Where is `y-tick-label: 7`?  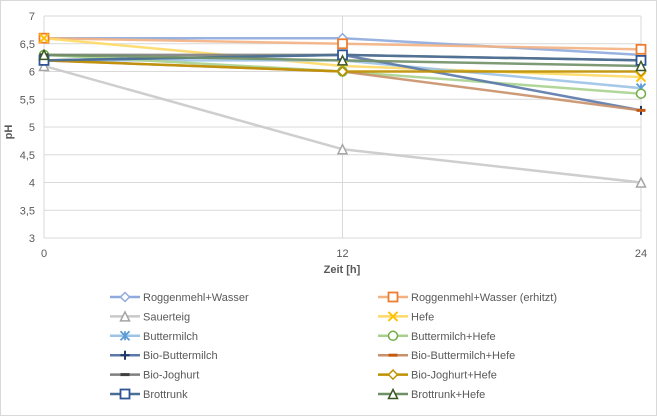
y-tick-label: 7 is located at coordinates (32, 17).